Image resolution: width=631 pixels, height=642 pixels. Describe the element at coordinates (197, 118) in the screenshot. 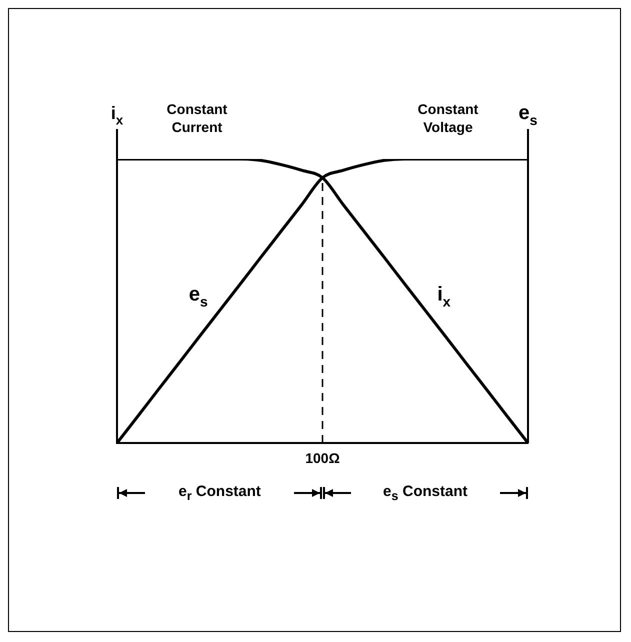

I see `text: Constant Current` at that location.